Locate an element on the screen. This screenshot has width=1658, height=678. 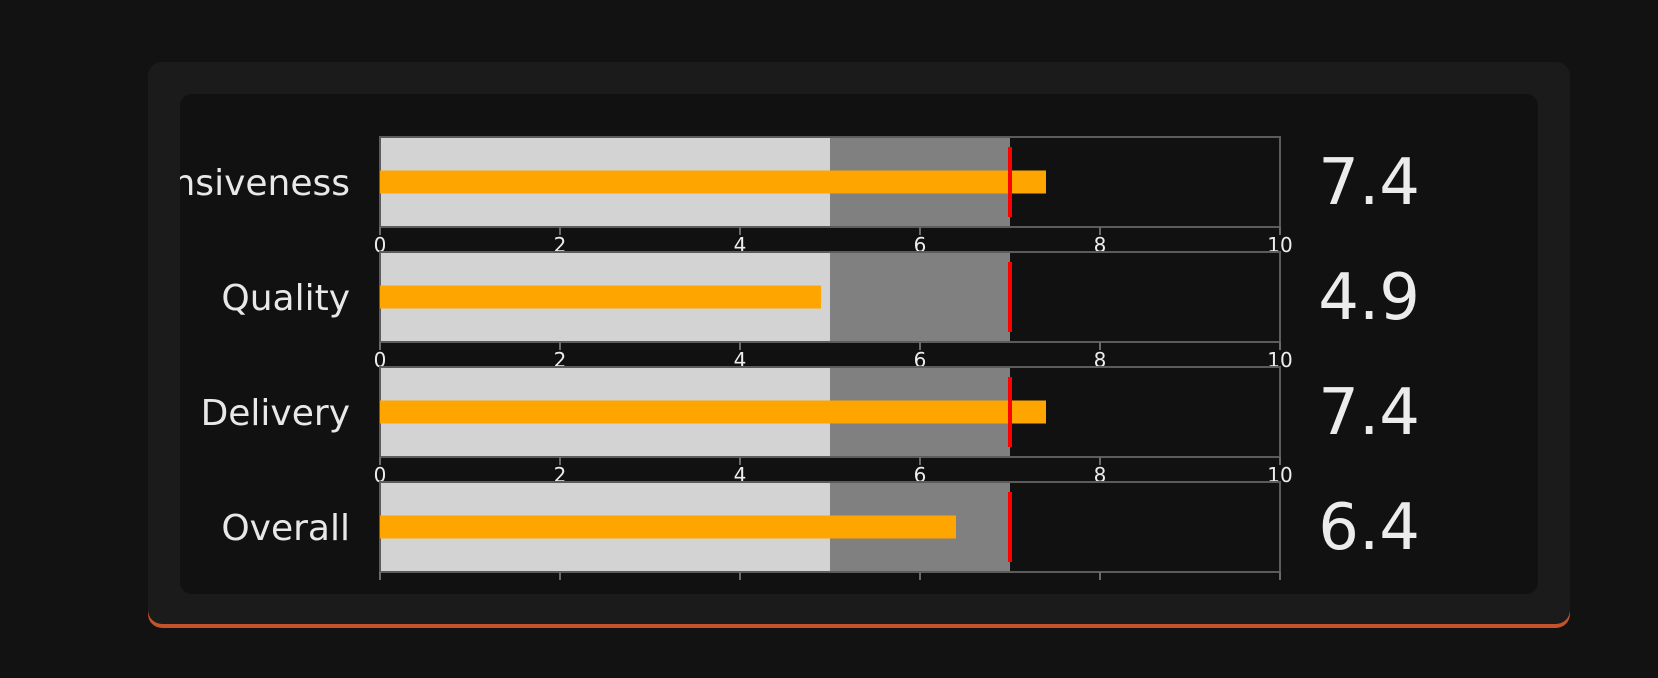
row-label-overall: Overall is located at coordinates (285, 528).